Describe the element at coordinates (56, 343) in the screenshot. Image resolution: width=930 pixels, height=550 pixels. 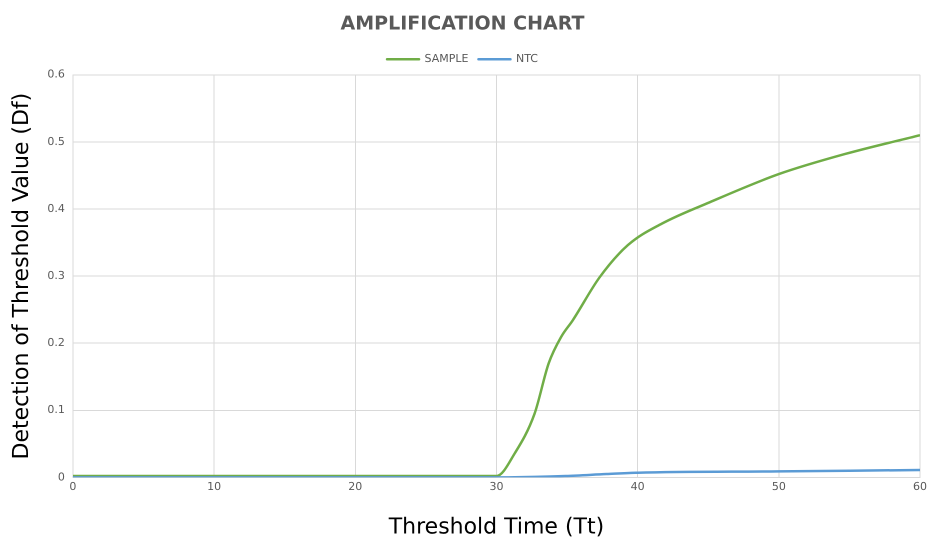
I see `y-tick-label: 0.2` at that location.